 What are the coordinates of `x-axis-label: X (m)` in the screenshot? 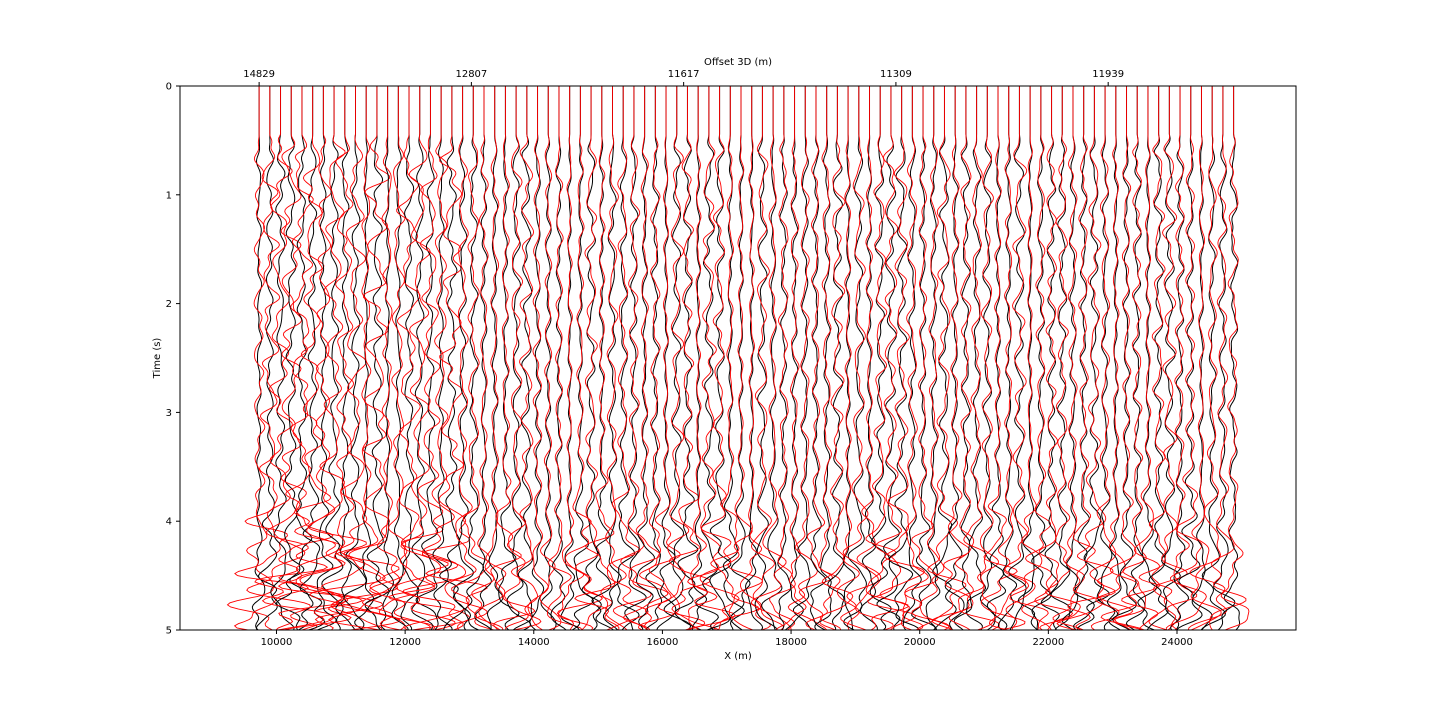 It's located at (738, 656).